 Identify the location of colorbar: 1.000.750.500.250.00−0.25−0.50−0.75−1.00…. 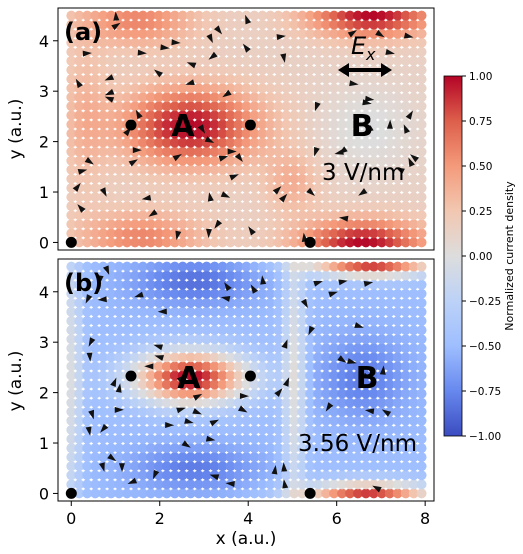
(479, 257).